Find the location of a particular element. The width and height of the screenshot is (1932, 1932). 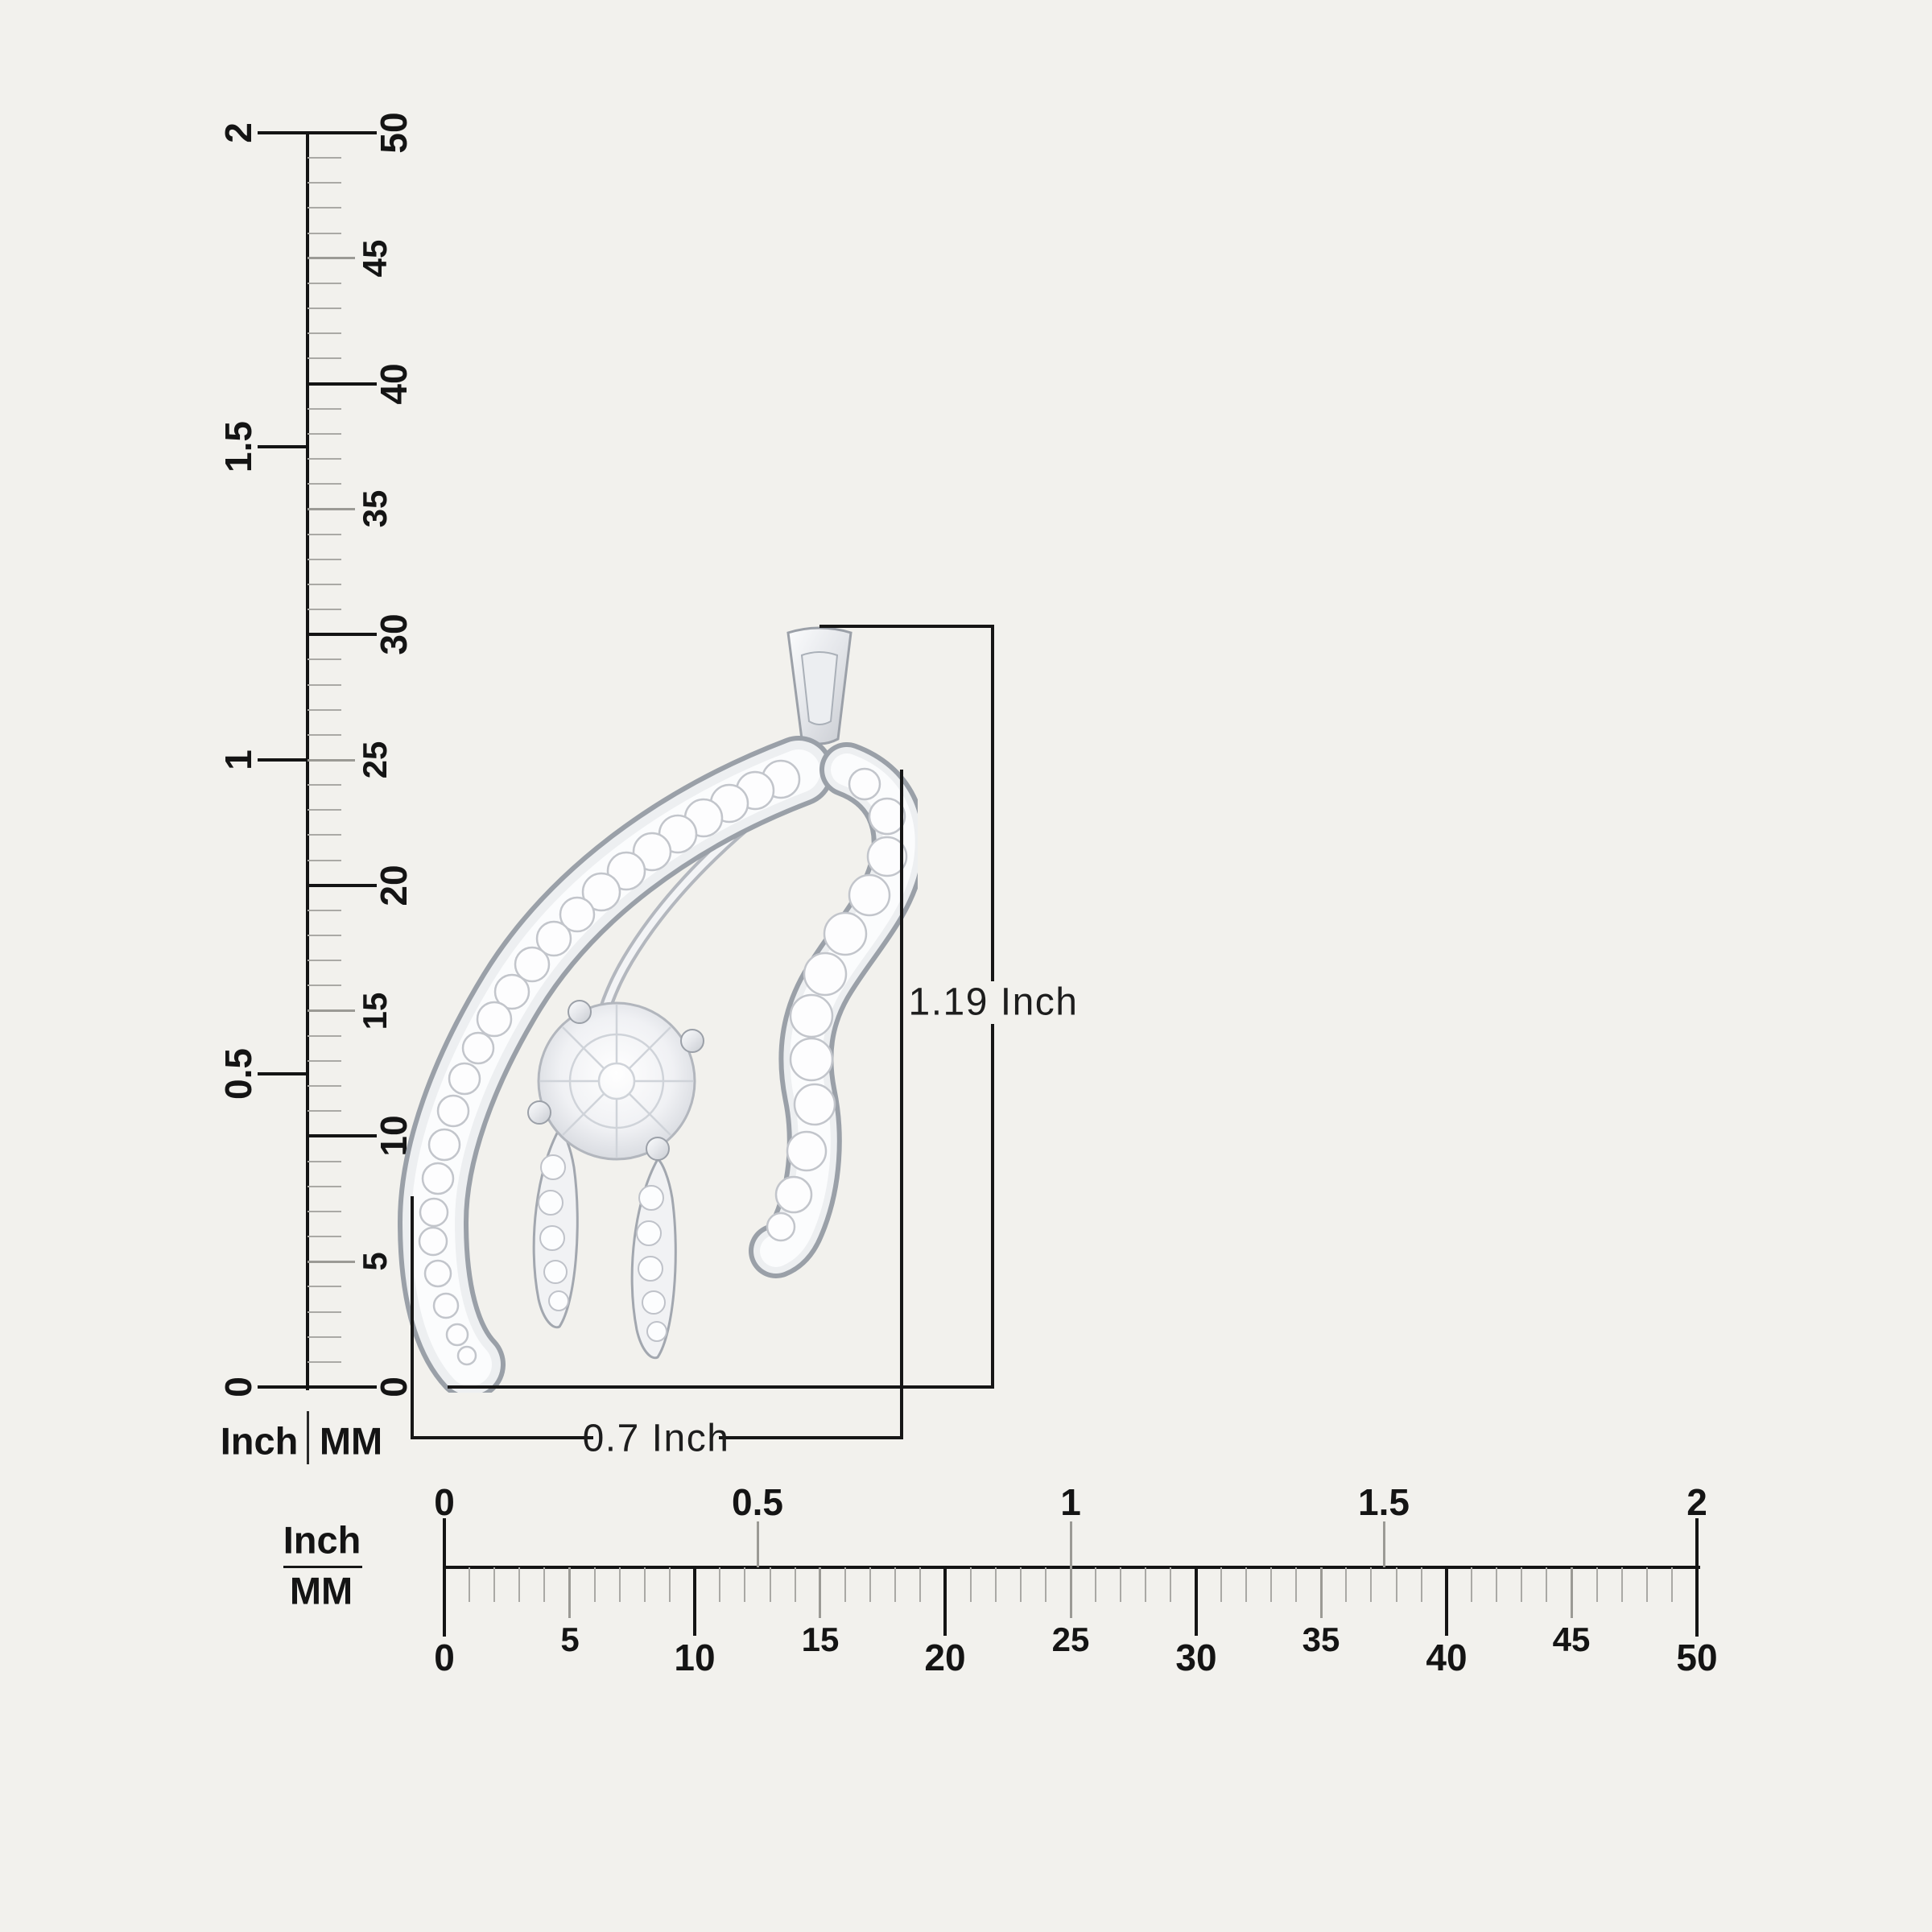

vertical-ruler-inch-unit-label: Inch is located at coordinates (259, 1441).